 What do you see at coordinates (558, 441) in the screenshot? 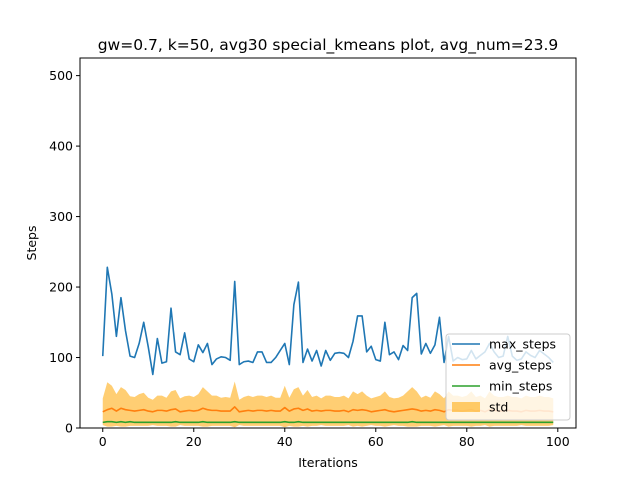
I see `x-tick-label: 100` at bounding box center [558, 441].